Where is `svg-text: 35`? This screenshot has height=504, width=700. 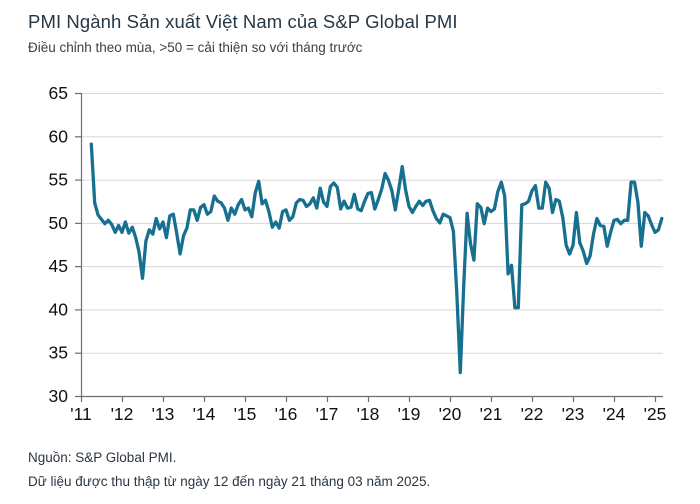 svg-text: 35 is located at coordinates (58, 353).